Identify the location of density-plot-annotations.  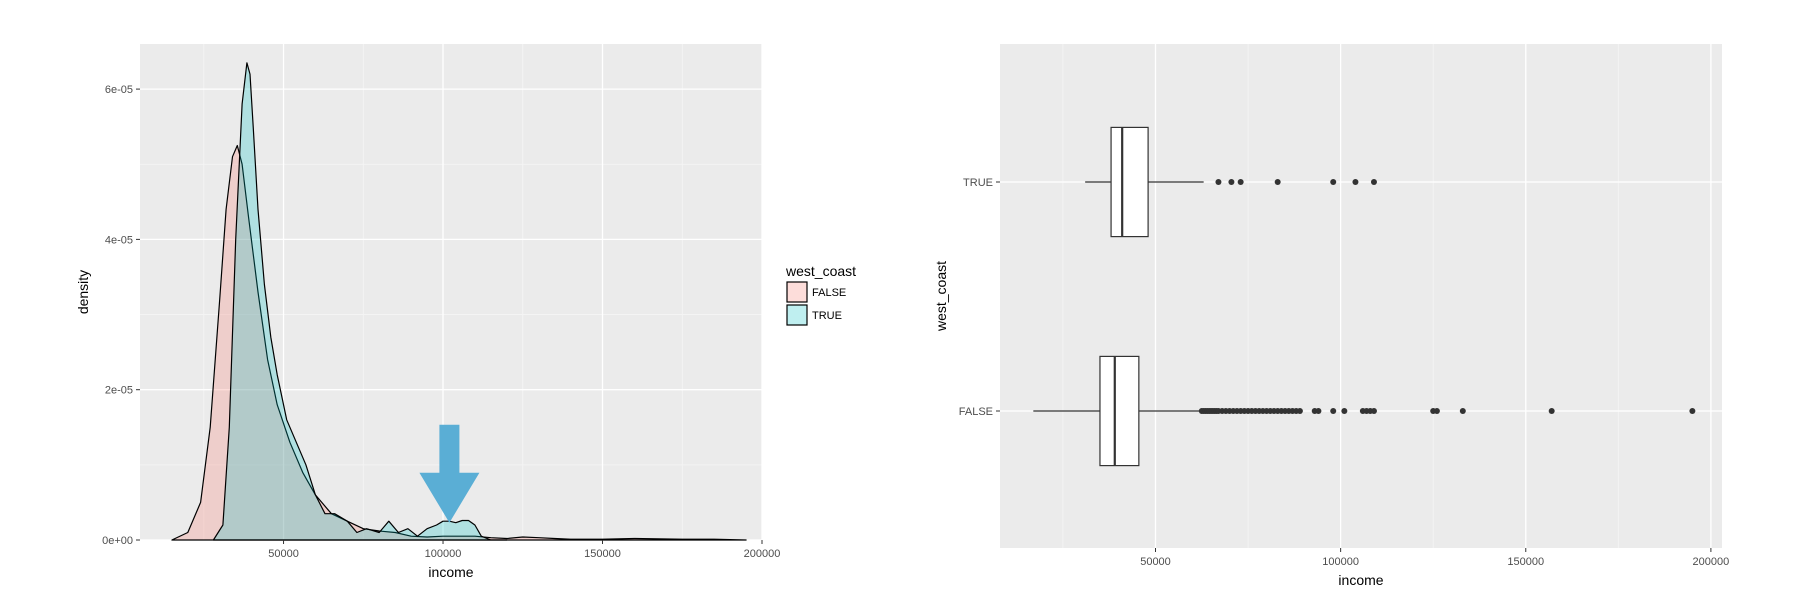
(449, 473).